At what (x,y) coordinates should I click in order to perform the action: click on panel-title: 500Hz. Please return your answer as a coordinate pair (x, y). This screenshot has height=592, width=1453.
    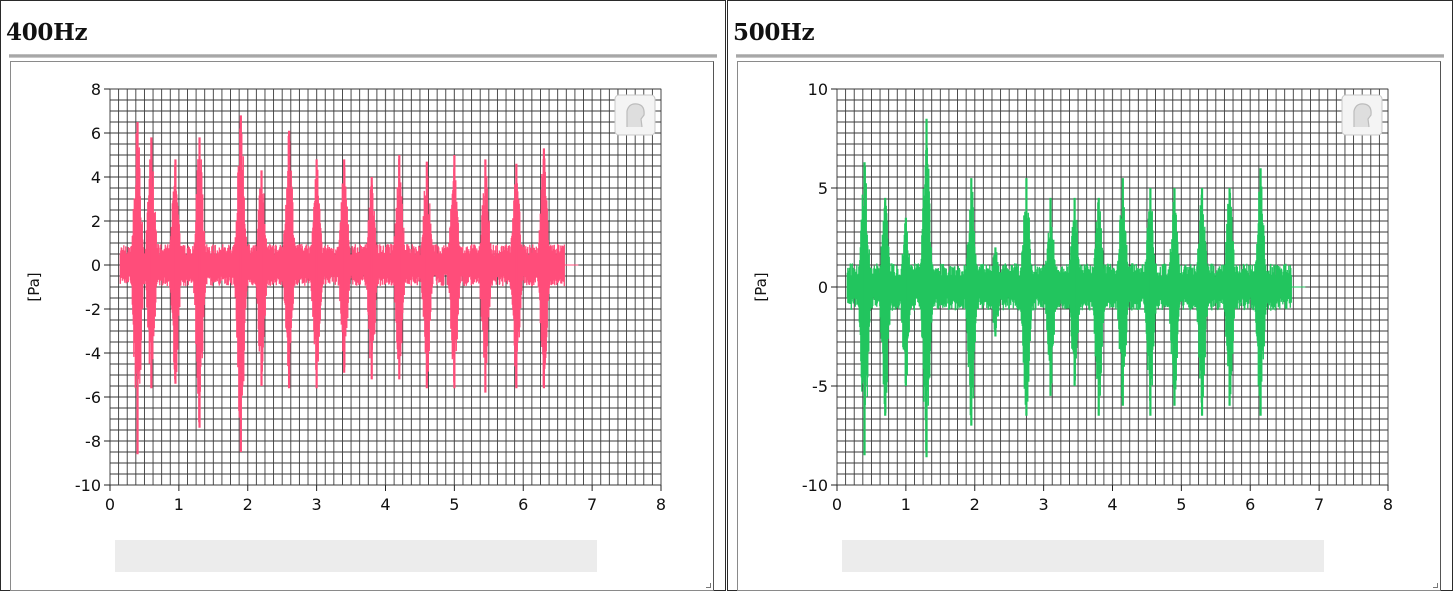
    Looking at the image, I should click on (774, 32).